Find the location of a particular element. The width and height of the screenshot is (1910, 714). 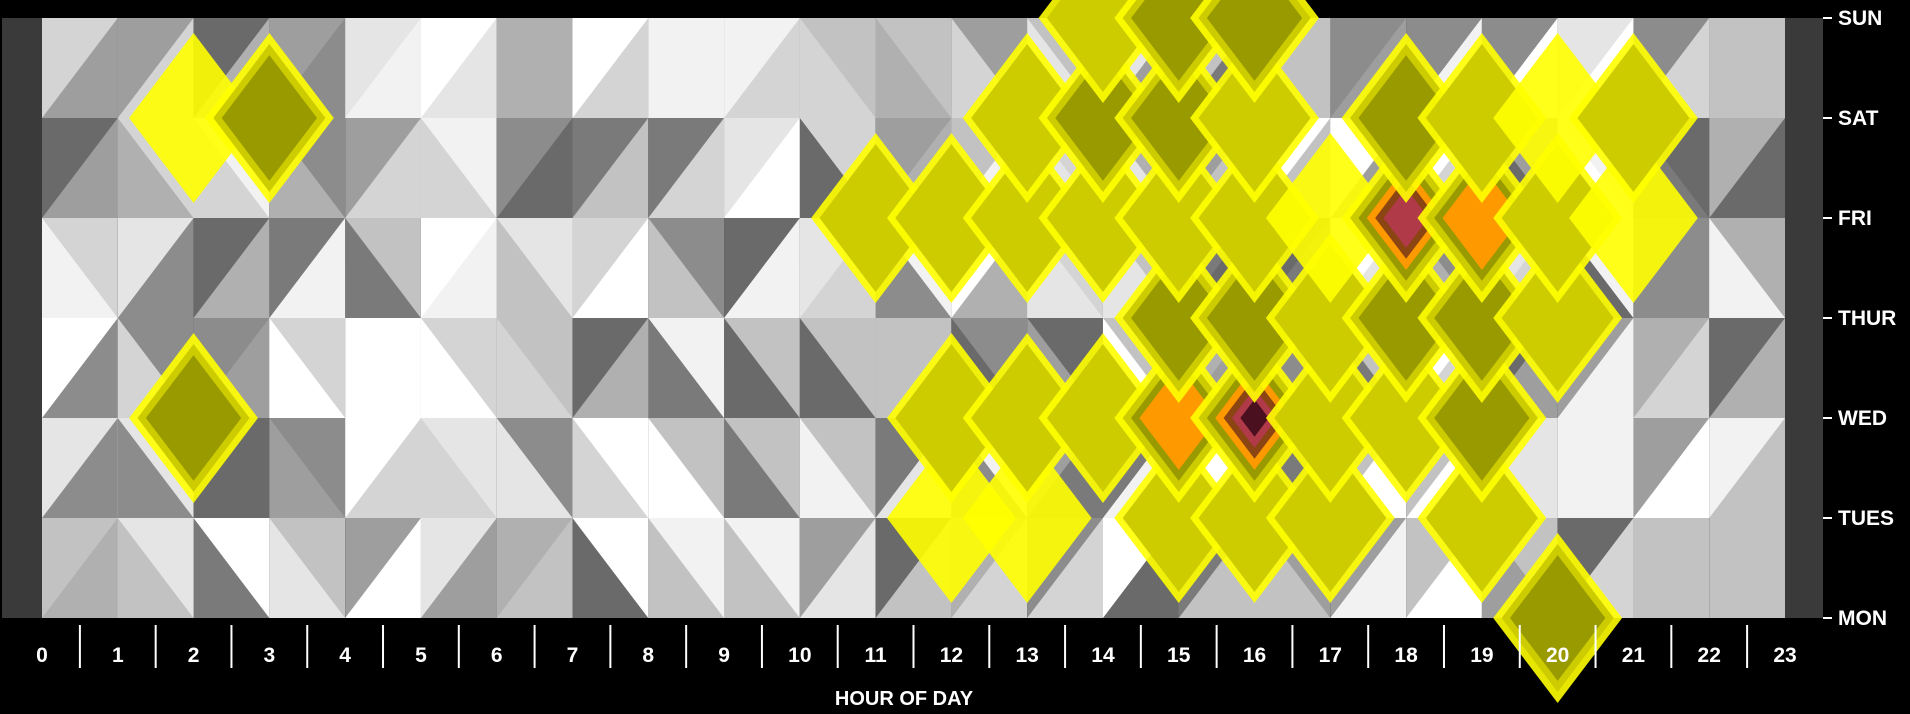

x-tick-label-23: 23 is located at coordinates (1784, 655).